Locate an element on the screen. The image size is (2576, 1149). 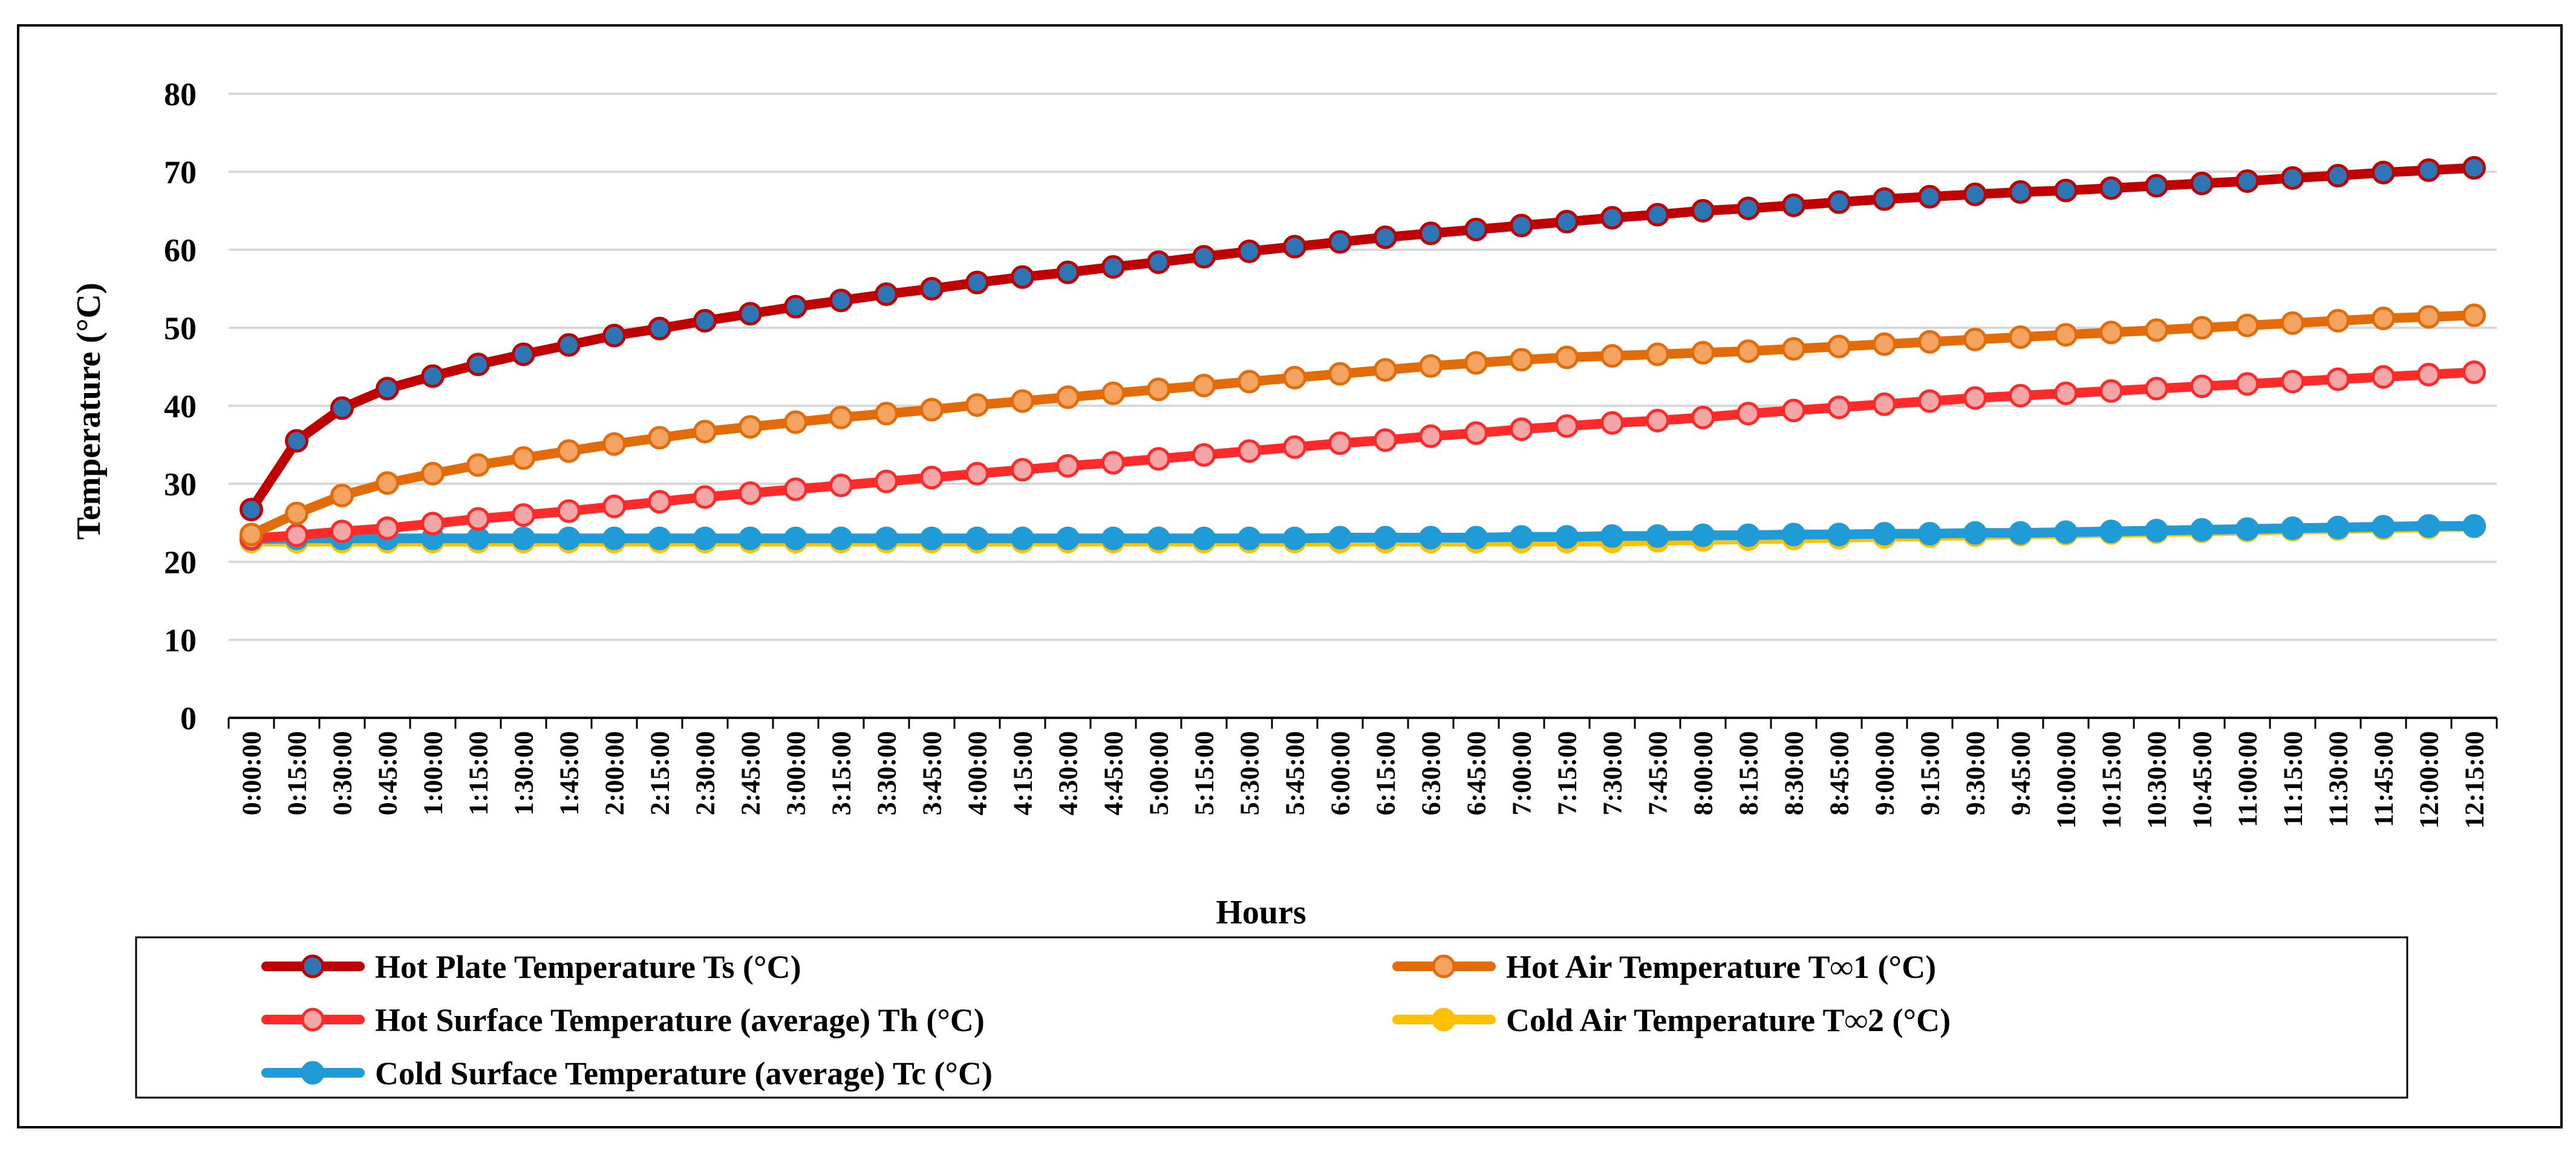
x-tick-label: 4:15:00 is located at coordinates (1023, 773).